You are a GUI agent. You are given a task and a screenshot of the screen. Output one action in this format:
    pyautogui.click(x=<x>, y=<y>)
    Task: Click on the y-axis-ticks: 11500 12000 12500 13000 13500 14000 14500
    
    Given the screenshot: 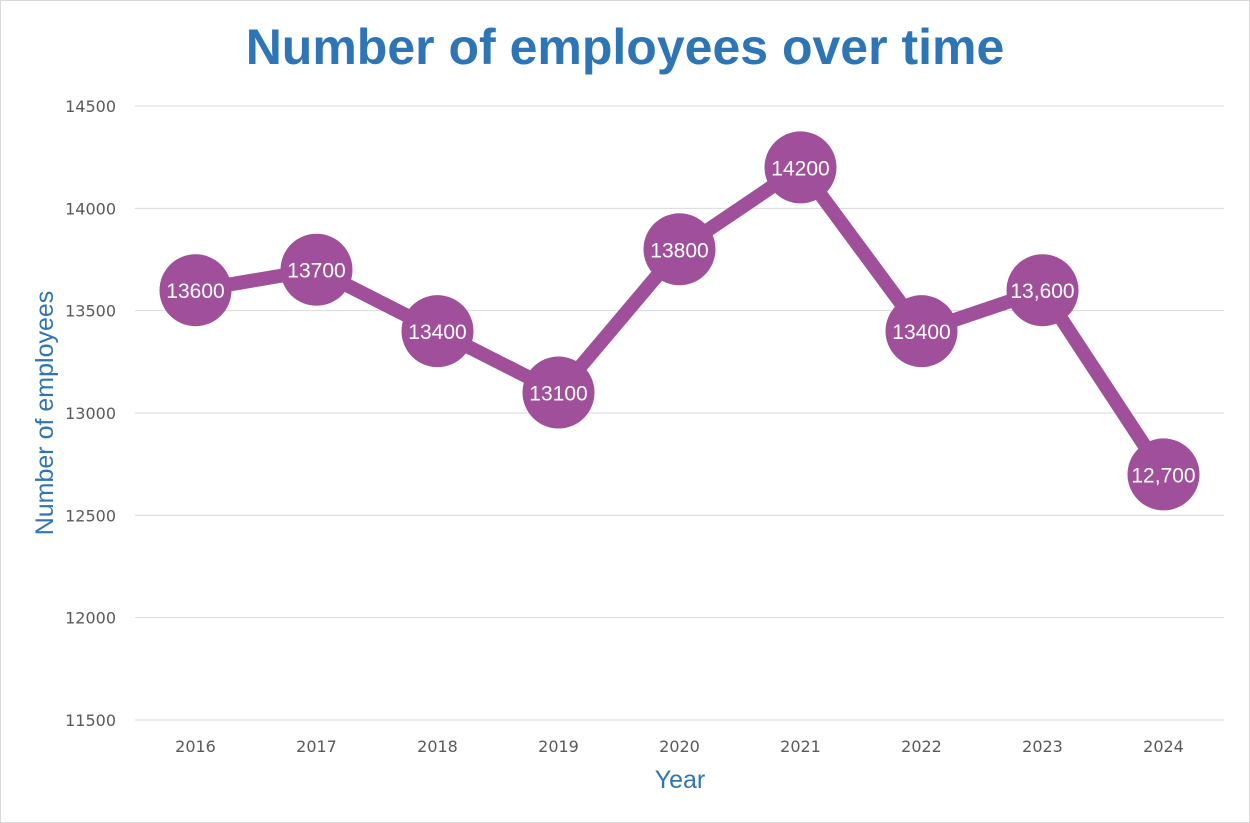 What is the action you would take?
    pyautogui.click(x=90, y=413)
    